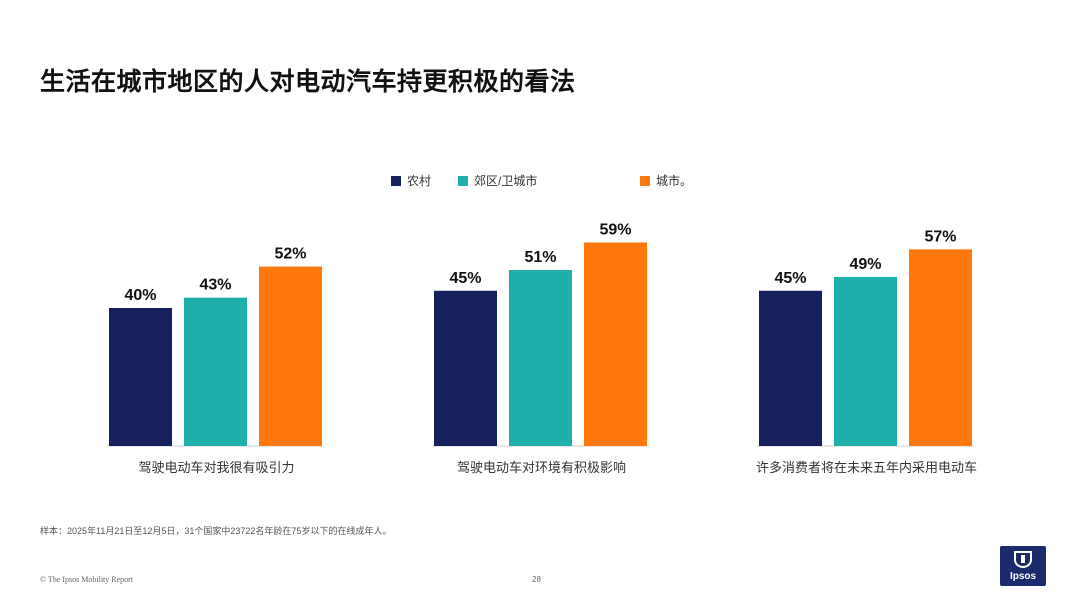 This screenshot has height=607, width=1080. Describe the element at coordinates (940, 236) in the screenshot. I see `data-label-urban-2: 57%` at that location.